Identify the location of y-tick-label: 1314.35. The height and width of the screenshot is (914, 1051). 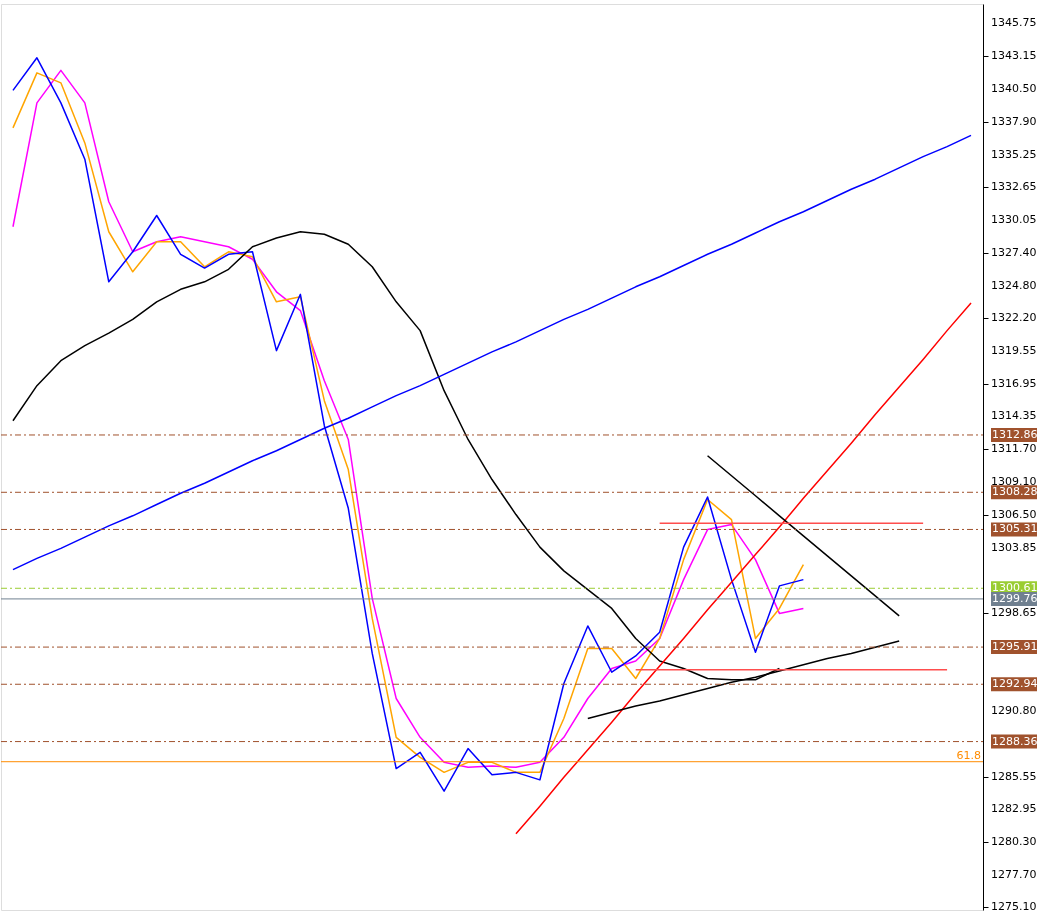
(1014, 416).